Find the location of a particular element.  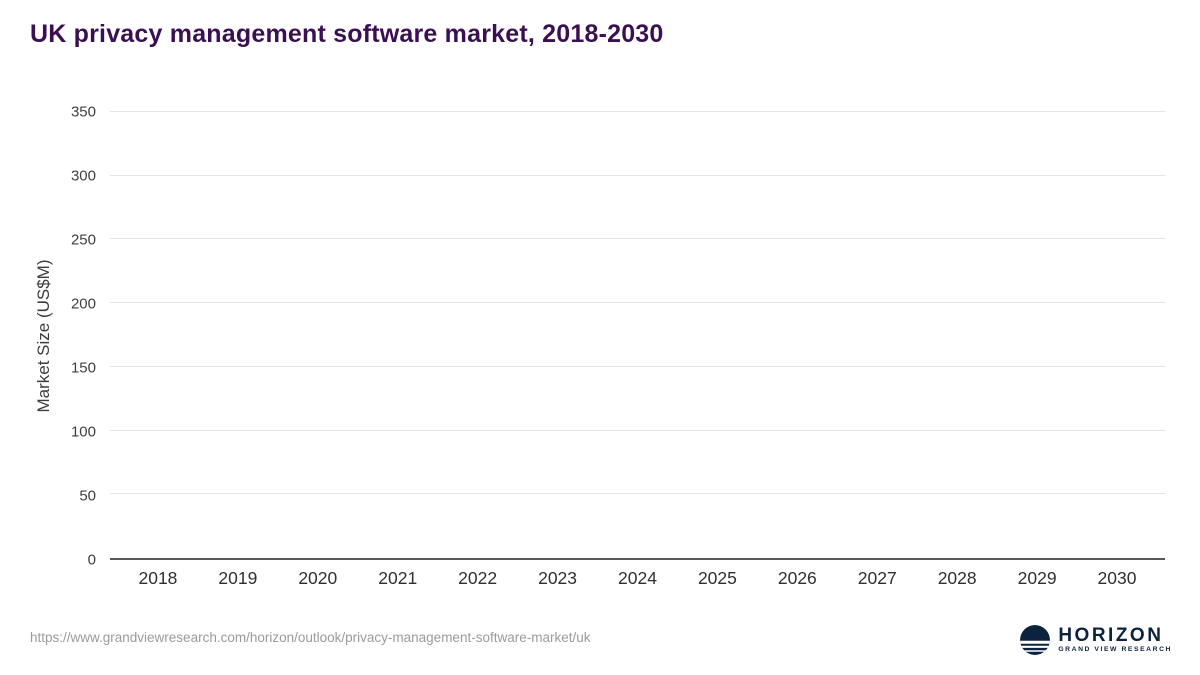

y-axis-ticks: 0 50 100 150 200 250 300 350 is located at coordinates (48, 336).